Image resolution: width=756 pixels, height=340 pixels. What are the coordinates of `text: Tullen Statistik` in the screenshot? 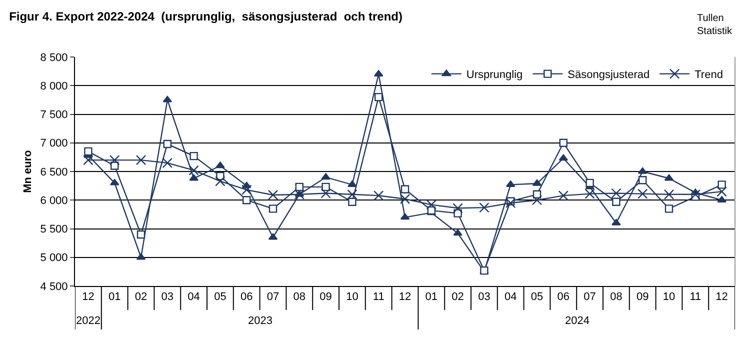 It's located at (715, 25).